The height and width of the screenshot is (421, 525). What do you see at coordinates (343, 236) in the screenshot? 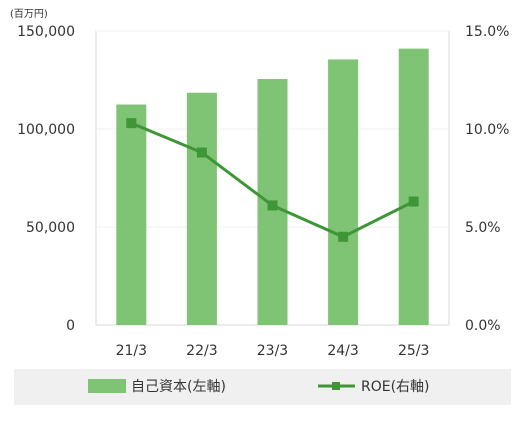
I see `roe-point-24/3` at bounding box center [343, 236].